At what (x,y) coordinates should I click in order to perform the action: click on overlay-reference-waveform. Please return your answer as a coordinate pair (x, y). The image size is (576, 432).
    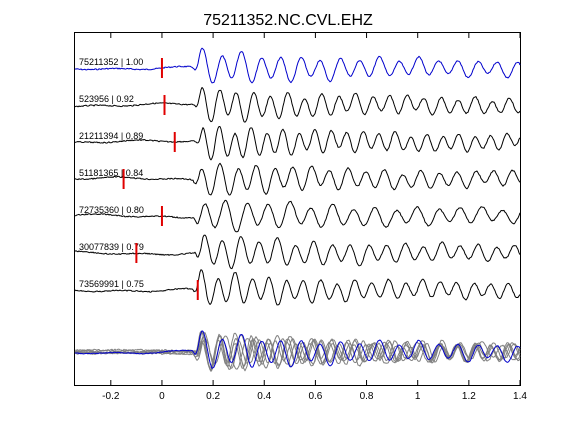
    Looking at the image, I should click on (297, 349).